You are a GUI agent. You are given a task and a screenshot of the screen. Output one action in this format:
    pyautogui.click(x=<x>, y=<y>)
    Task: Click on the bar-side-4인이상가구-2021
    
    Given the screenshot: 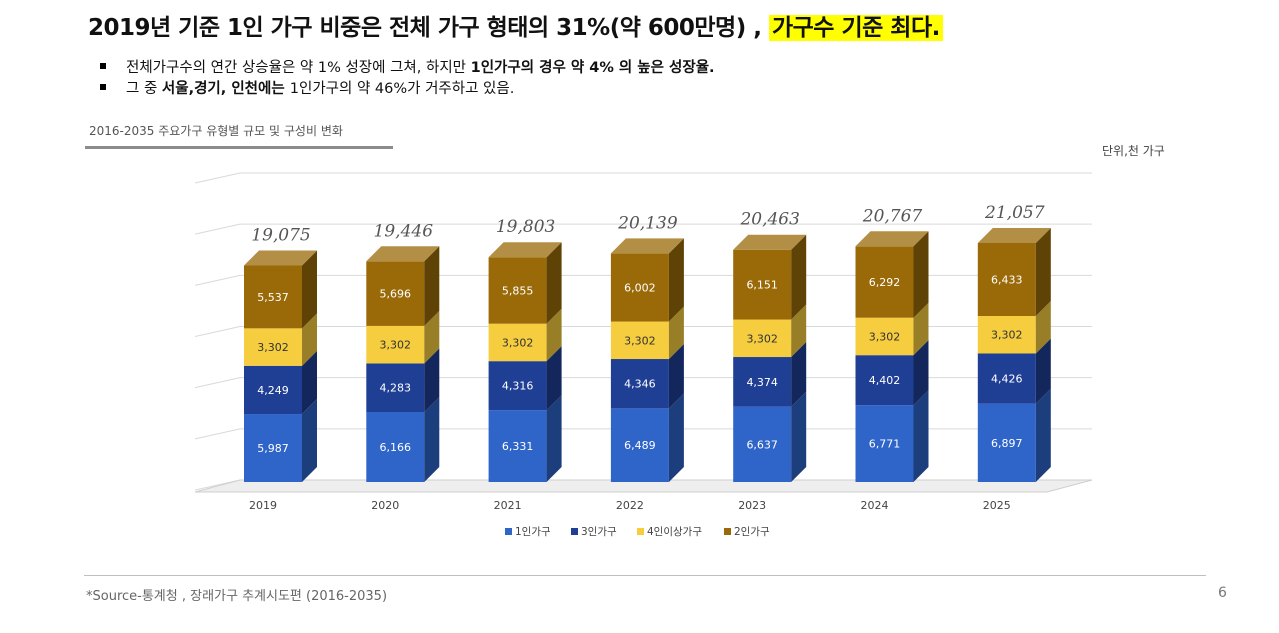 What is the action you would take?
    pyautogui.click(x=554, y=335)
    